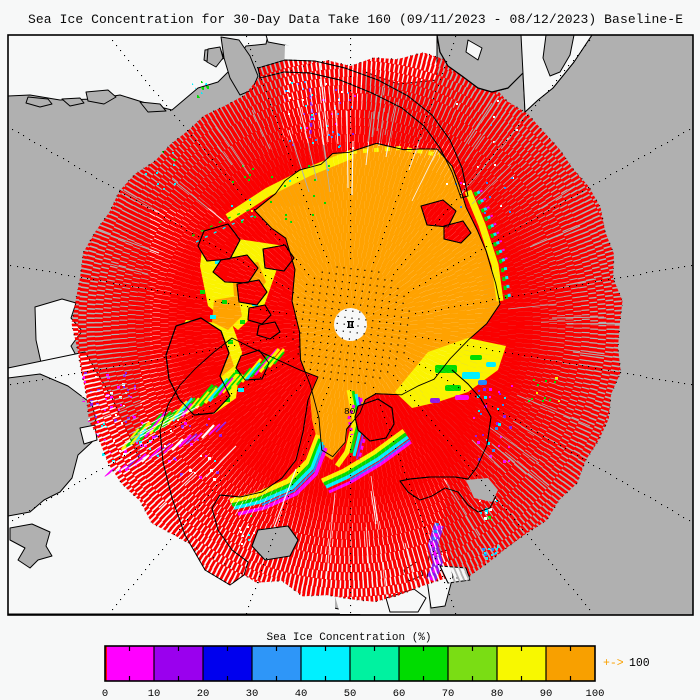 The height and width of the screenshot is (700, 700). What do you see at coordinates (399, 694) in the screenshot?
I see `svg-text: 60` at bounding box center [399, 694].